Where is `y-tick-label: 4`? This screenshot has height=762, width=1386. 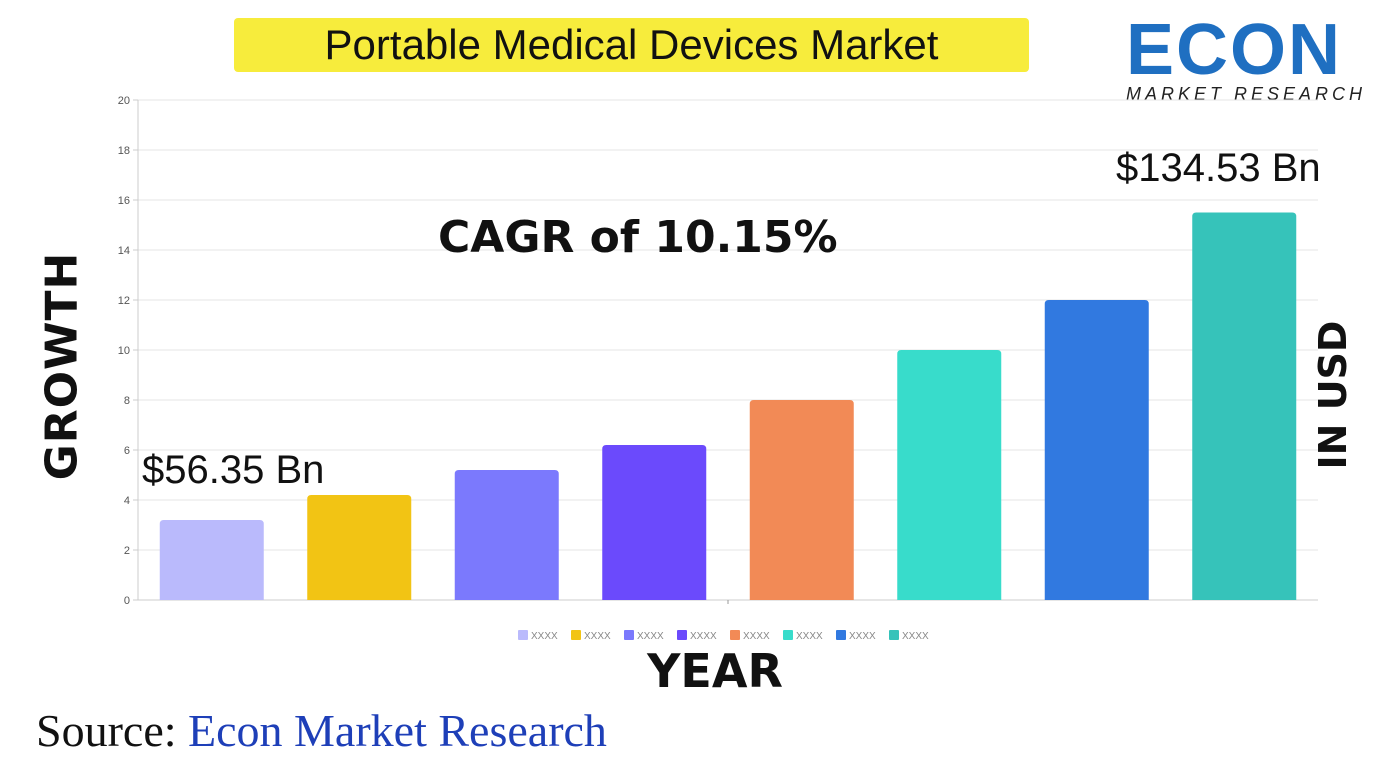 y-tick-label: 4 is located at coordinates (127, 501).